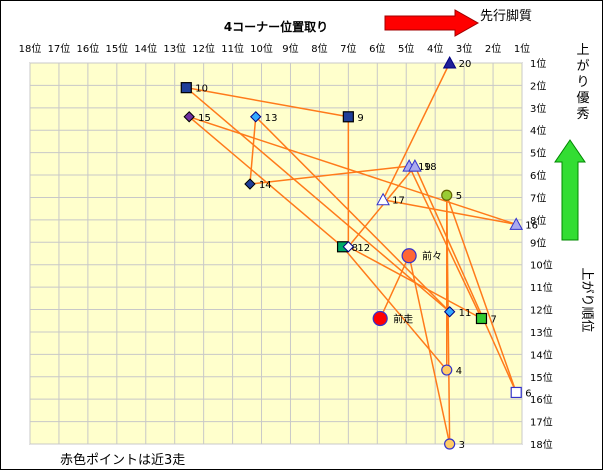  Describe the element at coordinates (541, 310) in the screenshot. I see `y-tick-label: 12位` at that location.